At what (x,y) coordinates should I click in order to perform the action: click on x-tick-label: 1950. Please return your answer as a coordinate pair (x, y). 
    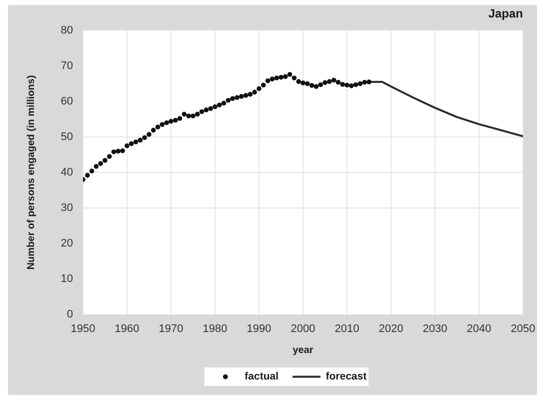
    Looking at the image, I should click on (83, 329).